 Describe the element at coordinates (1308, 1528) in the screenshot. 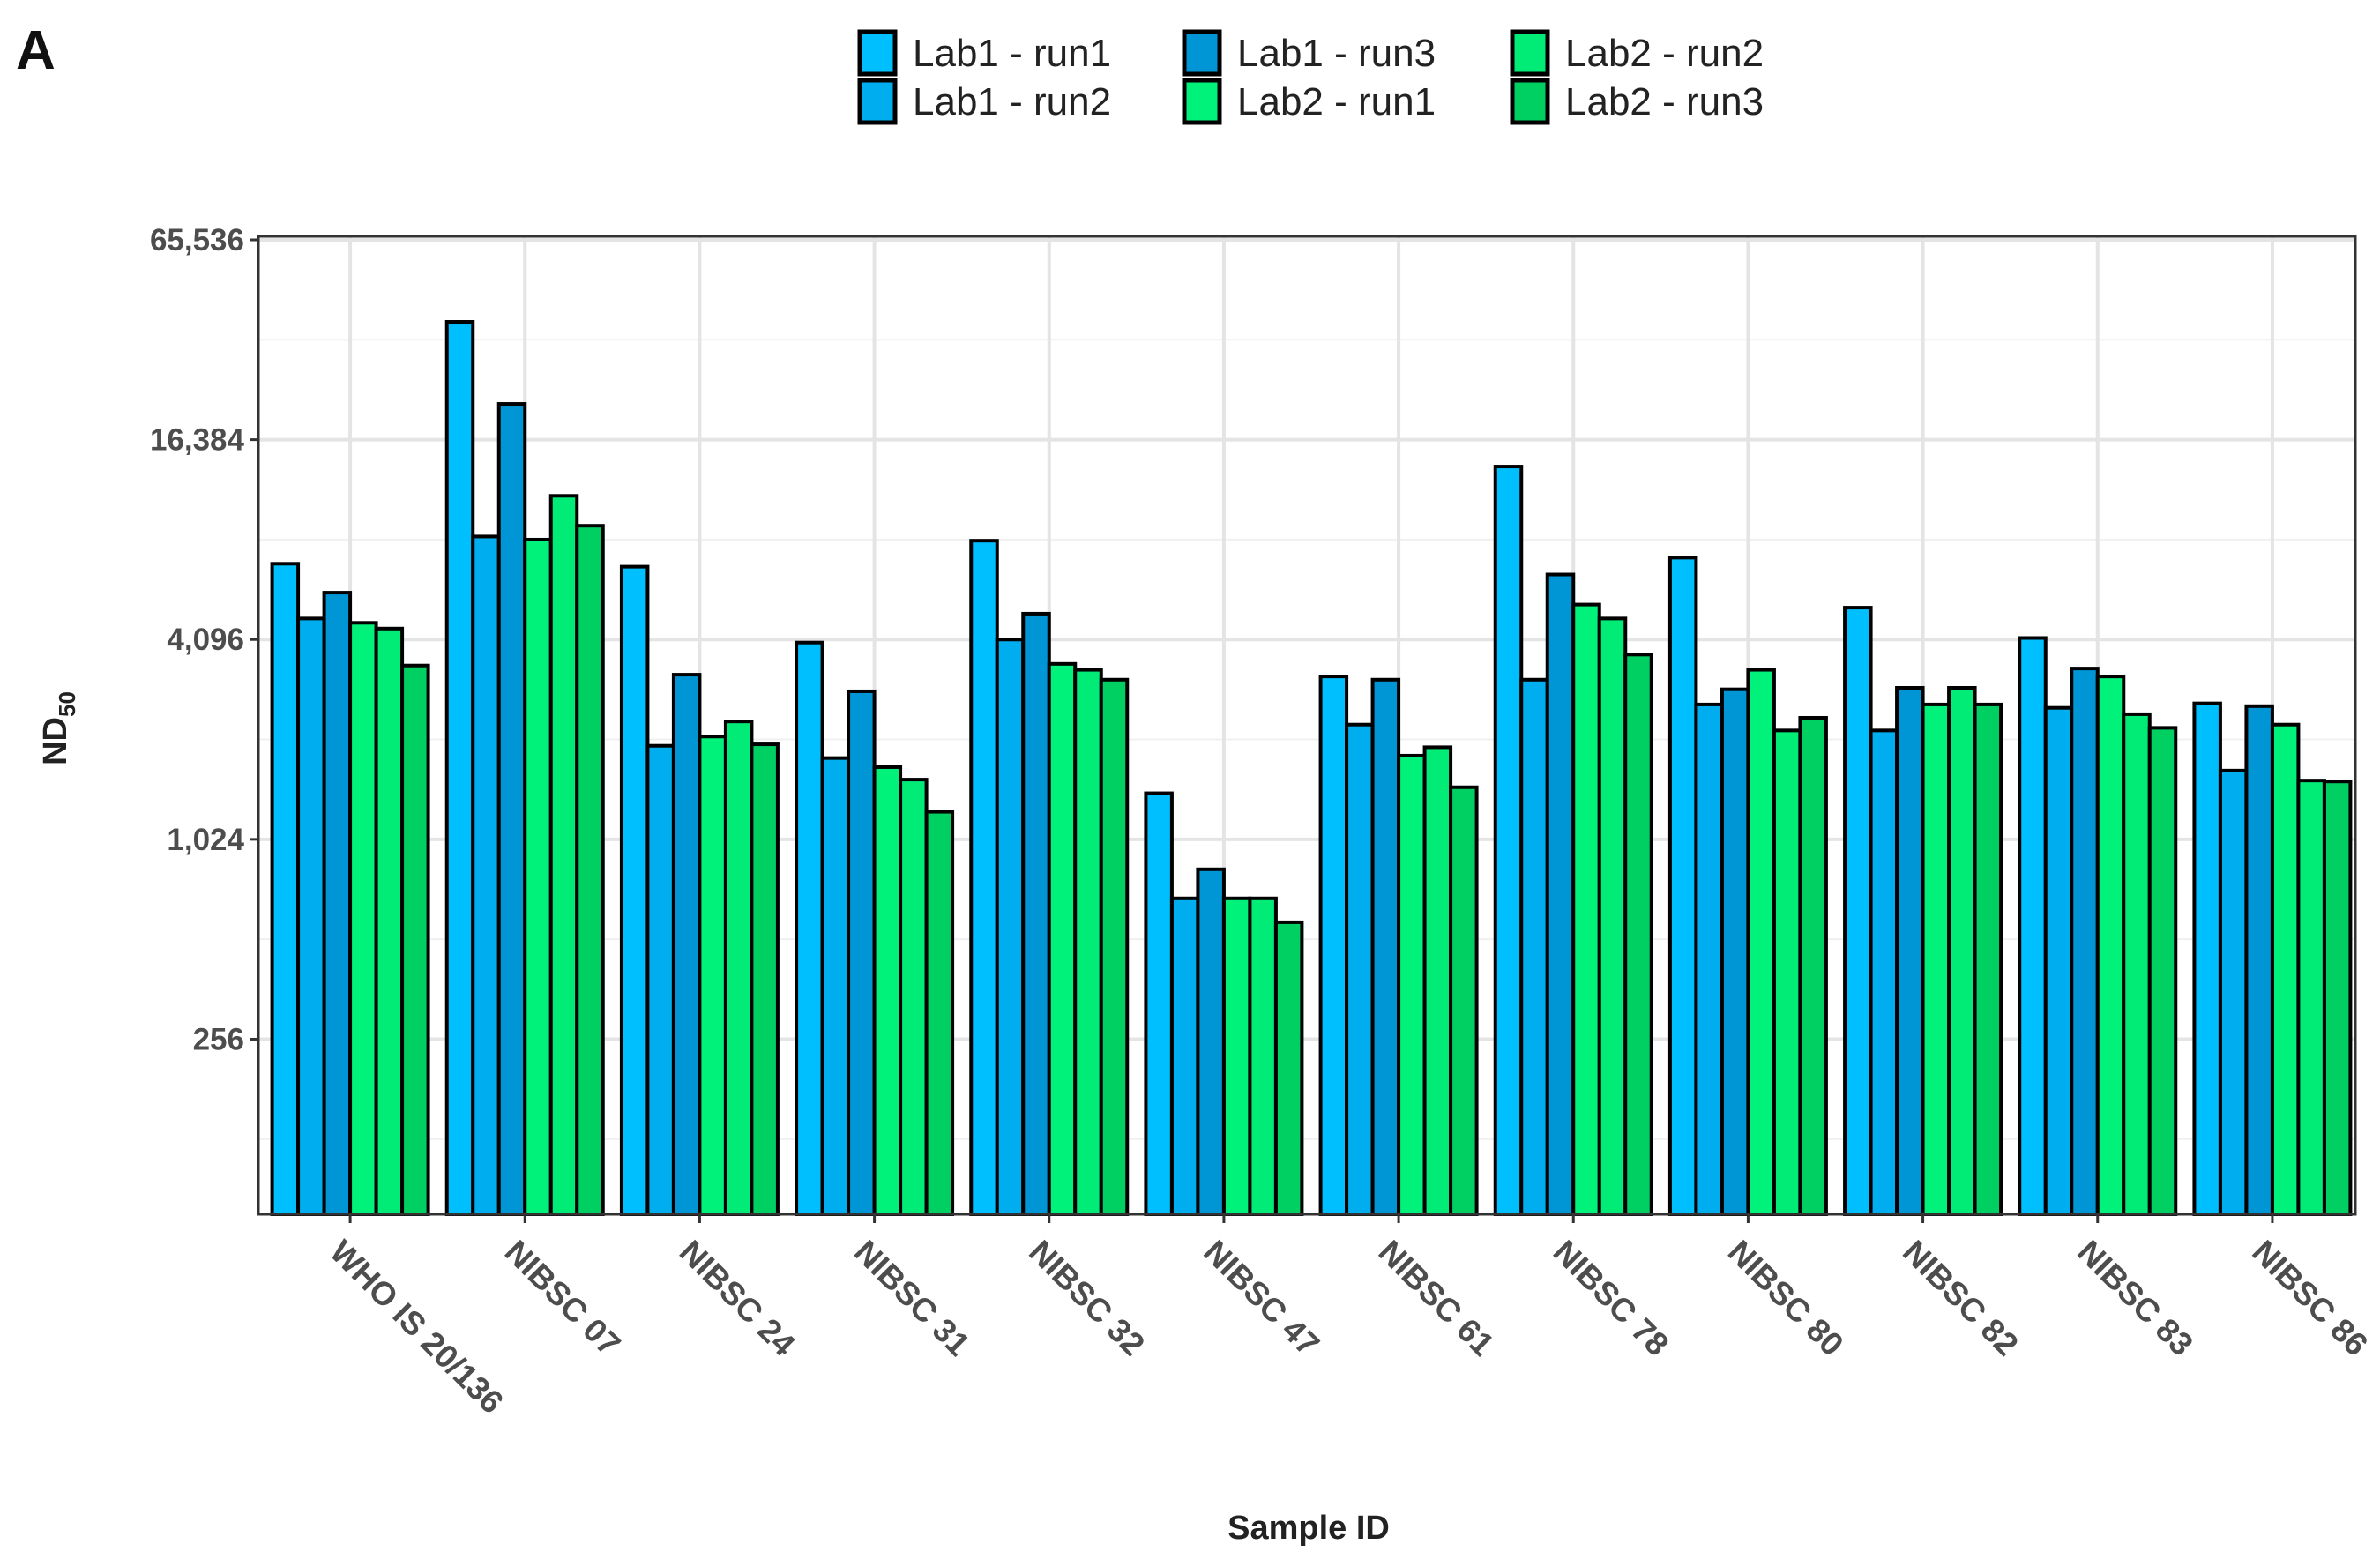

I see `x-axis-title: Sample ID` at that location.